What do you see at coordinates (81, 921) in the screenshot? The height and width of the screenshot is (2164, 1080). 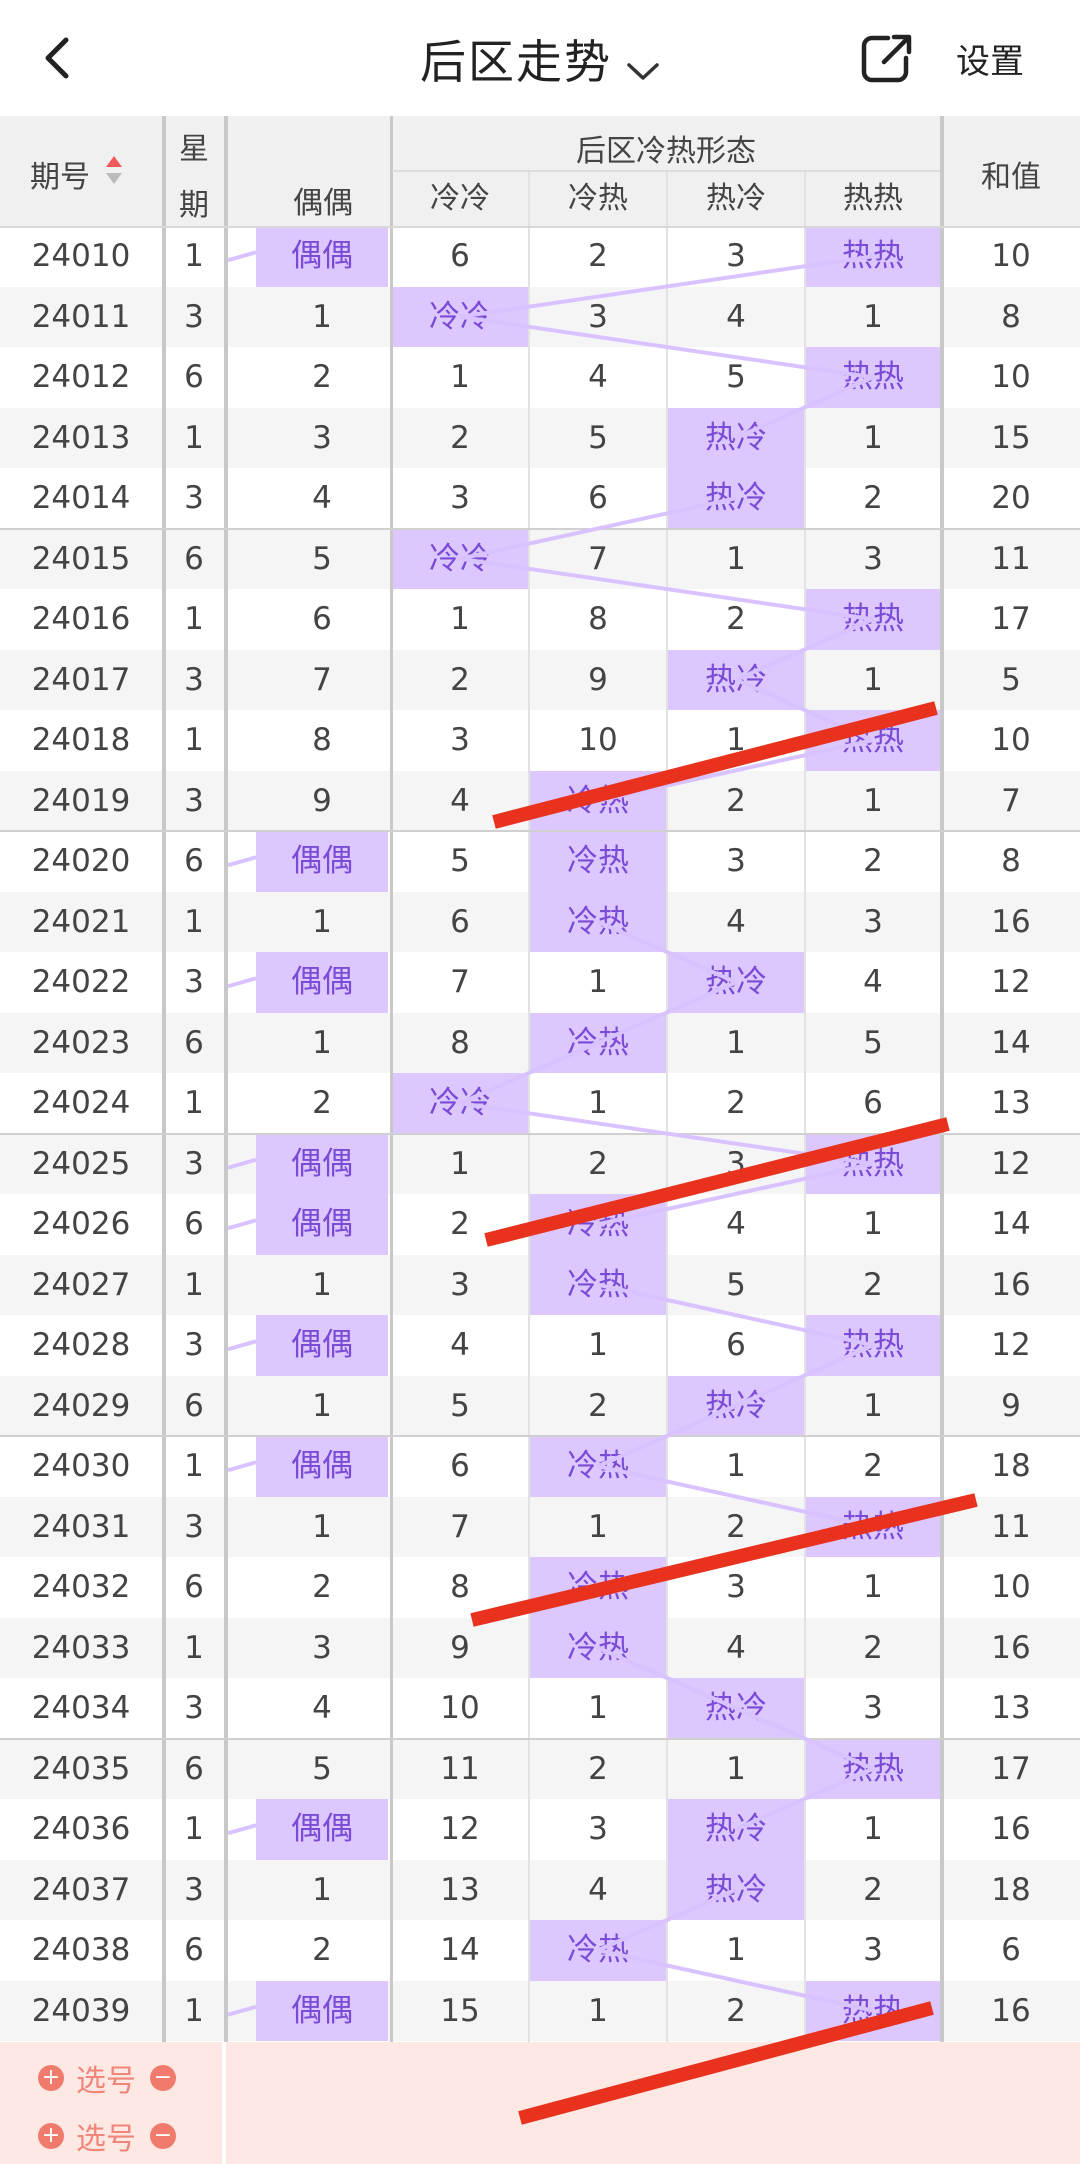 I see `cell-issue: 24021` at bounding box center [81, 921].